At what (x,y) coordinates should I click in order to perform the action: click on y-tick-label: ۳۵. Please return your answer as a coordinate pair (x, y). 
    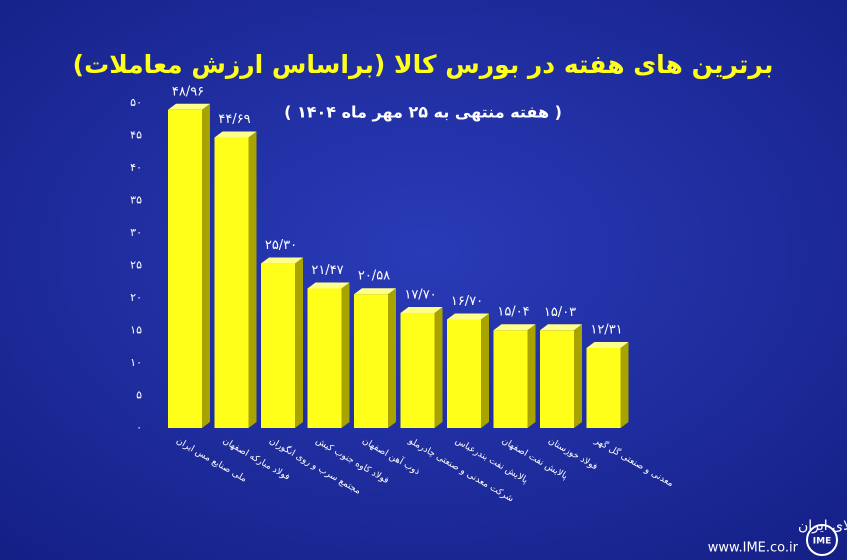
    Looking at the image, I should click on (136, 200).